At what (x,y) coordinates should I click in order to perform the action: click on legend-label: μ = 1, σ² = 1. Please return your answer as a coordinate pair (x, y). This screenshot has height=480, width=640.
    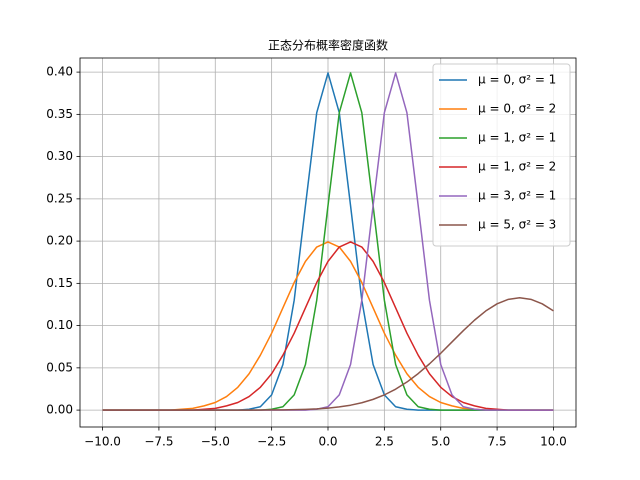
    Looking at the image, I should click on (517, 138).